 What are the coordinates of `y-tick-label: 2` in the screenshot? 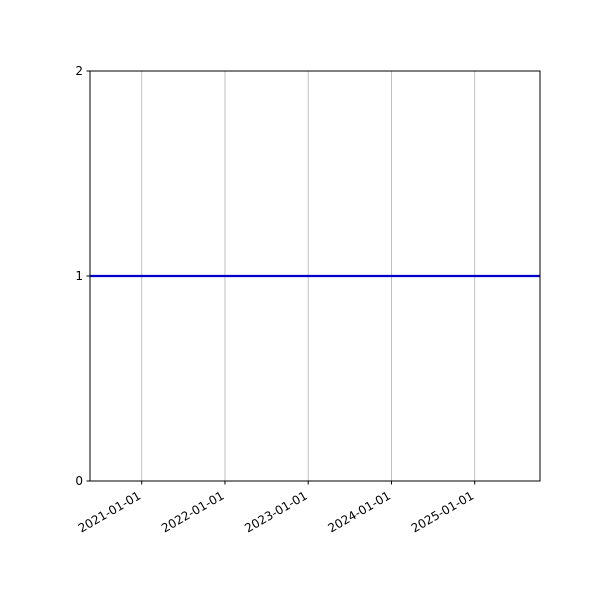 It's located at (79, 71).